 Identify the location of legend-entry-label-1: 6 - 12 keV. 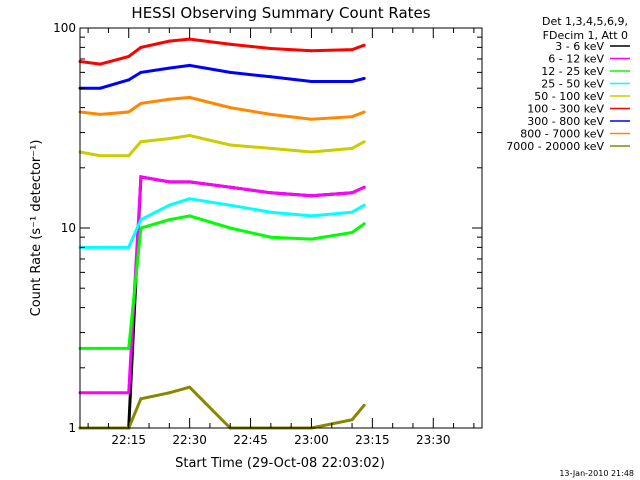
(576, 59).